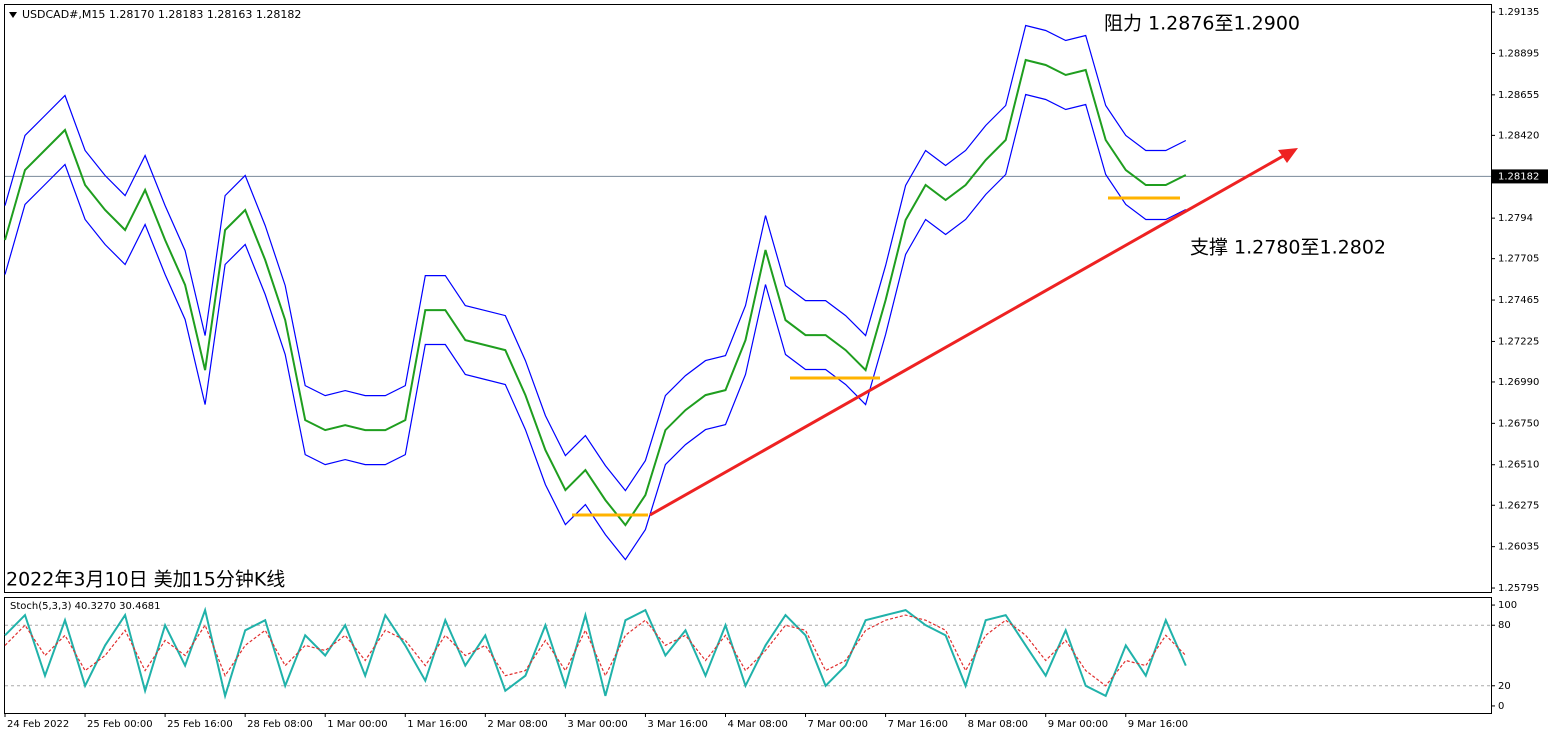 The image size is (1553, 744). Describe the element at coordinates (757, 724) in the screenshot. I see `x-tick-label: 4 Mar 08:00` at that location.